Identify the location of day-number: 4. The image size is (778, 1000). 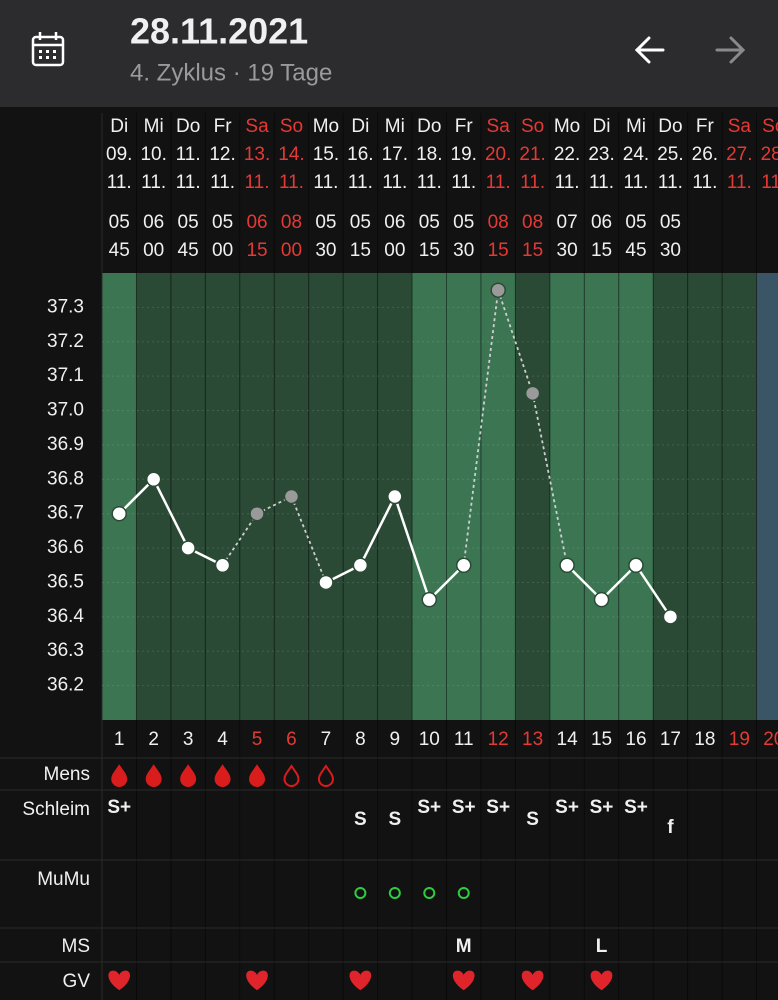
(222, 739).